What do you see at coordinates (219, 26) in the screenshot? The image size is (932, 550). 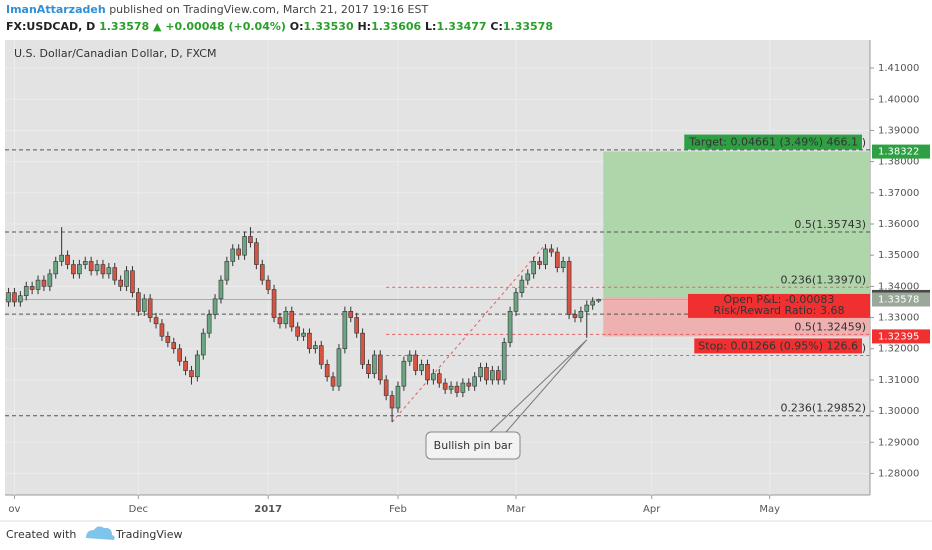 I see `change: ▲ +0.00048 (+0.04%)` at bounding box center [219, 26].